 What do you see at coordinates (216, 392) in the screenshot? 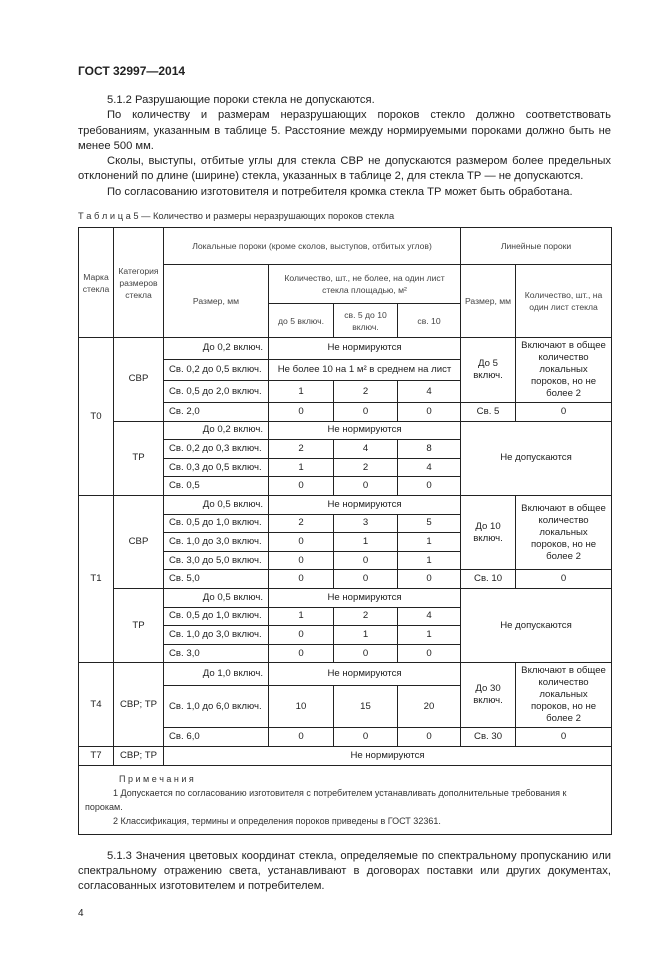
I see `table-cell: Св. 0,5 до 2,0 включ.` at bounding box center [216, 392].